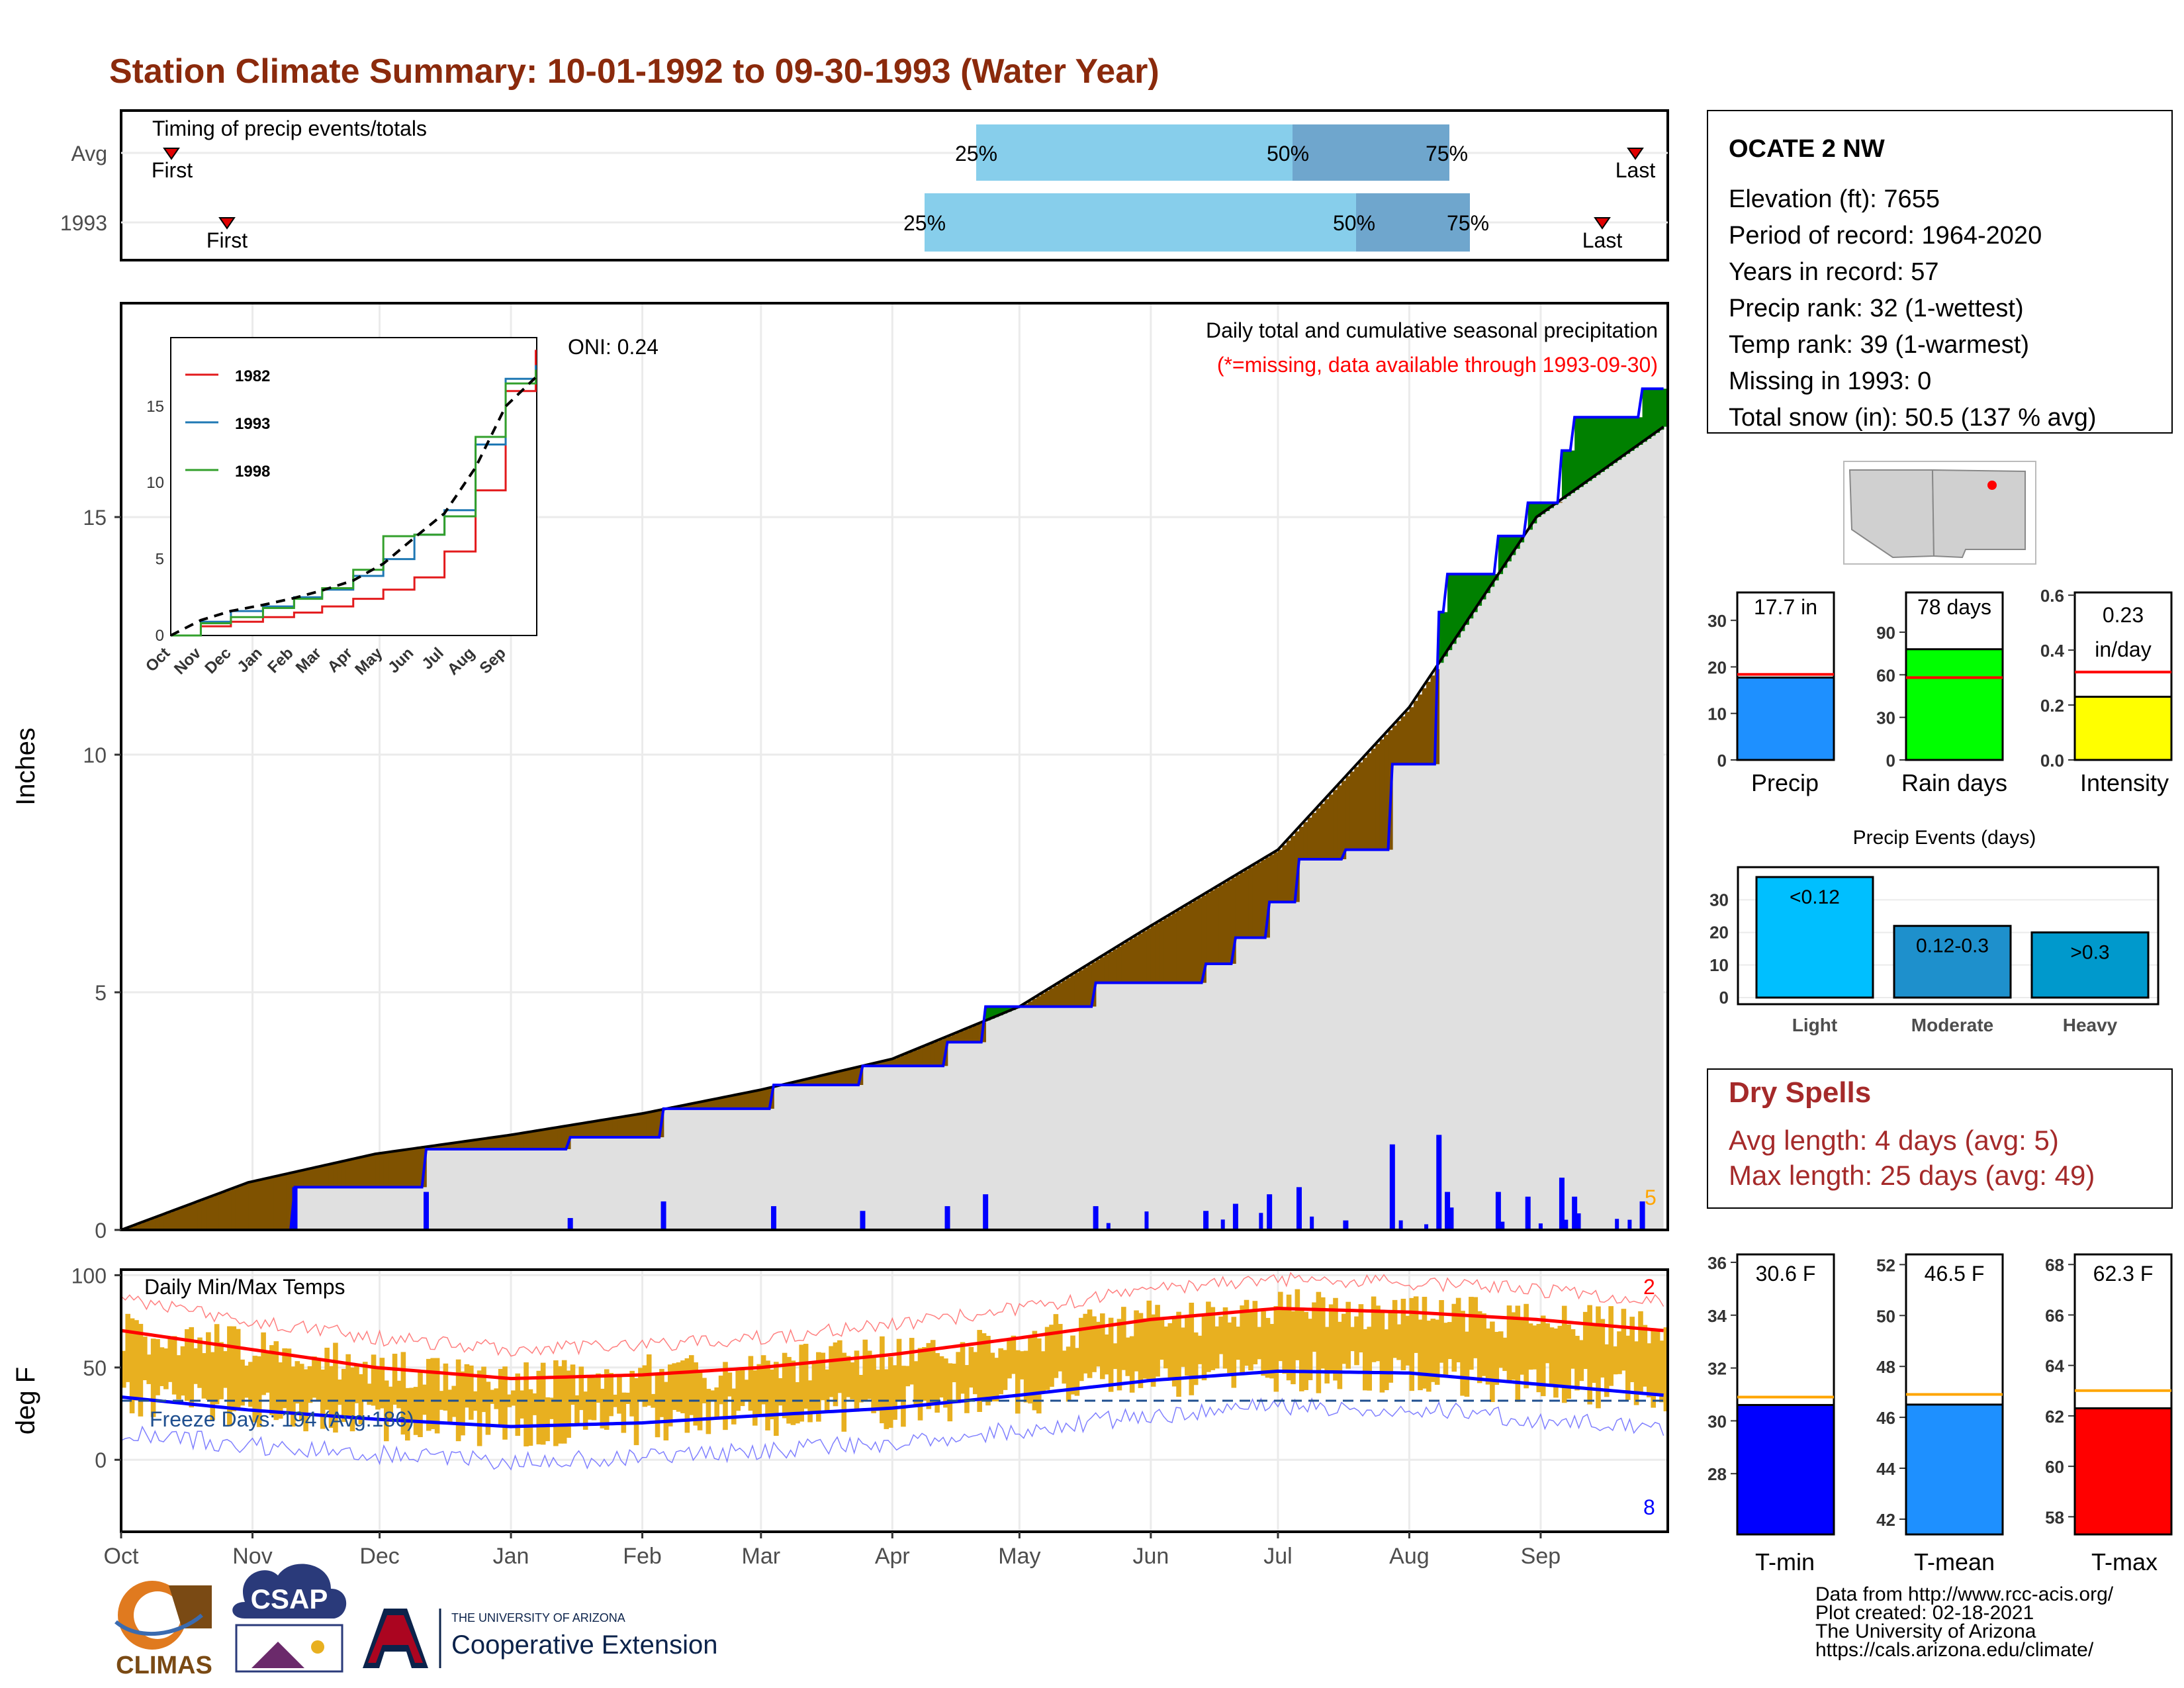 The image size is (2184, 1688). Describe the element at coordinates (2090, 1025) in the screenshot. I see `events-label-heavy: Heavy` at that location.